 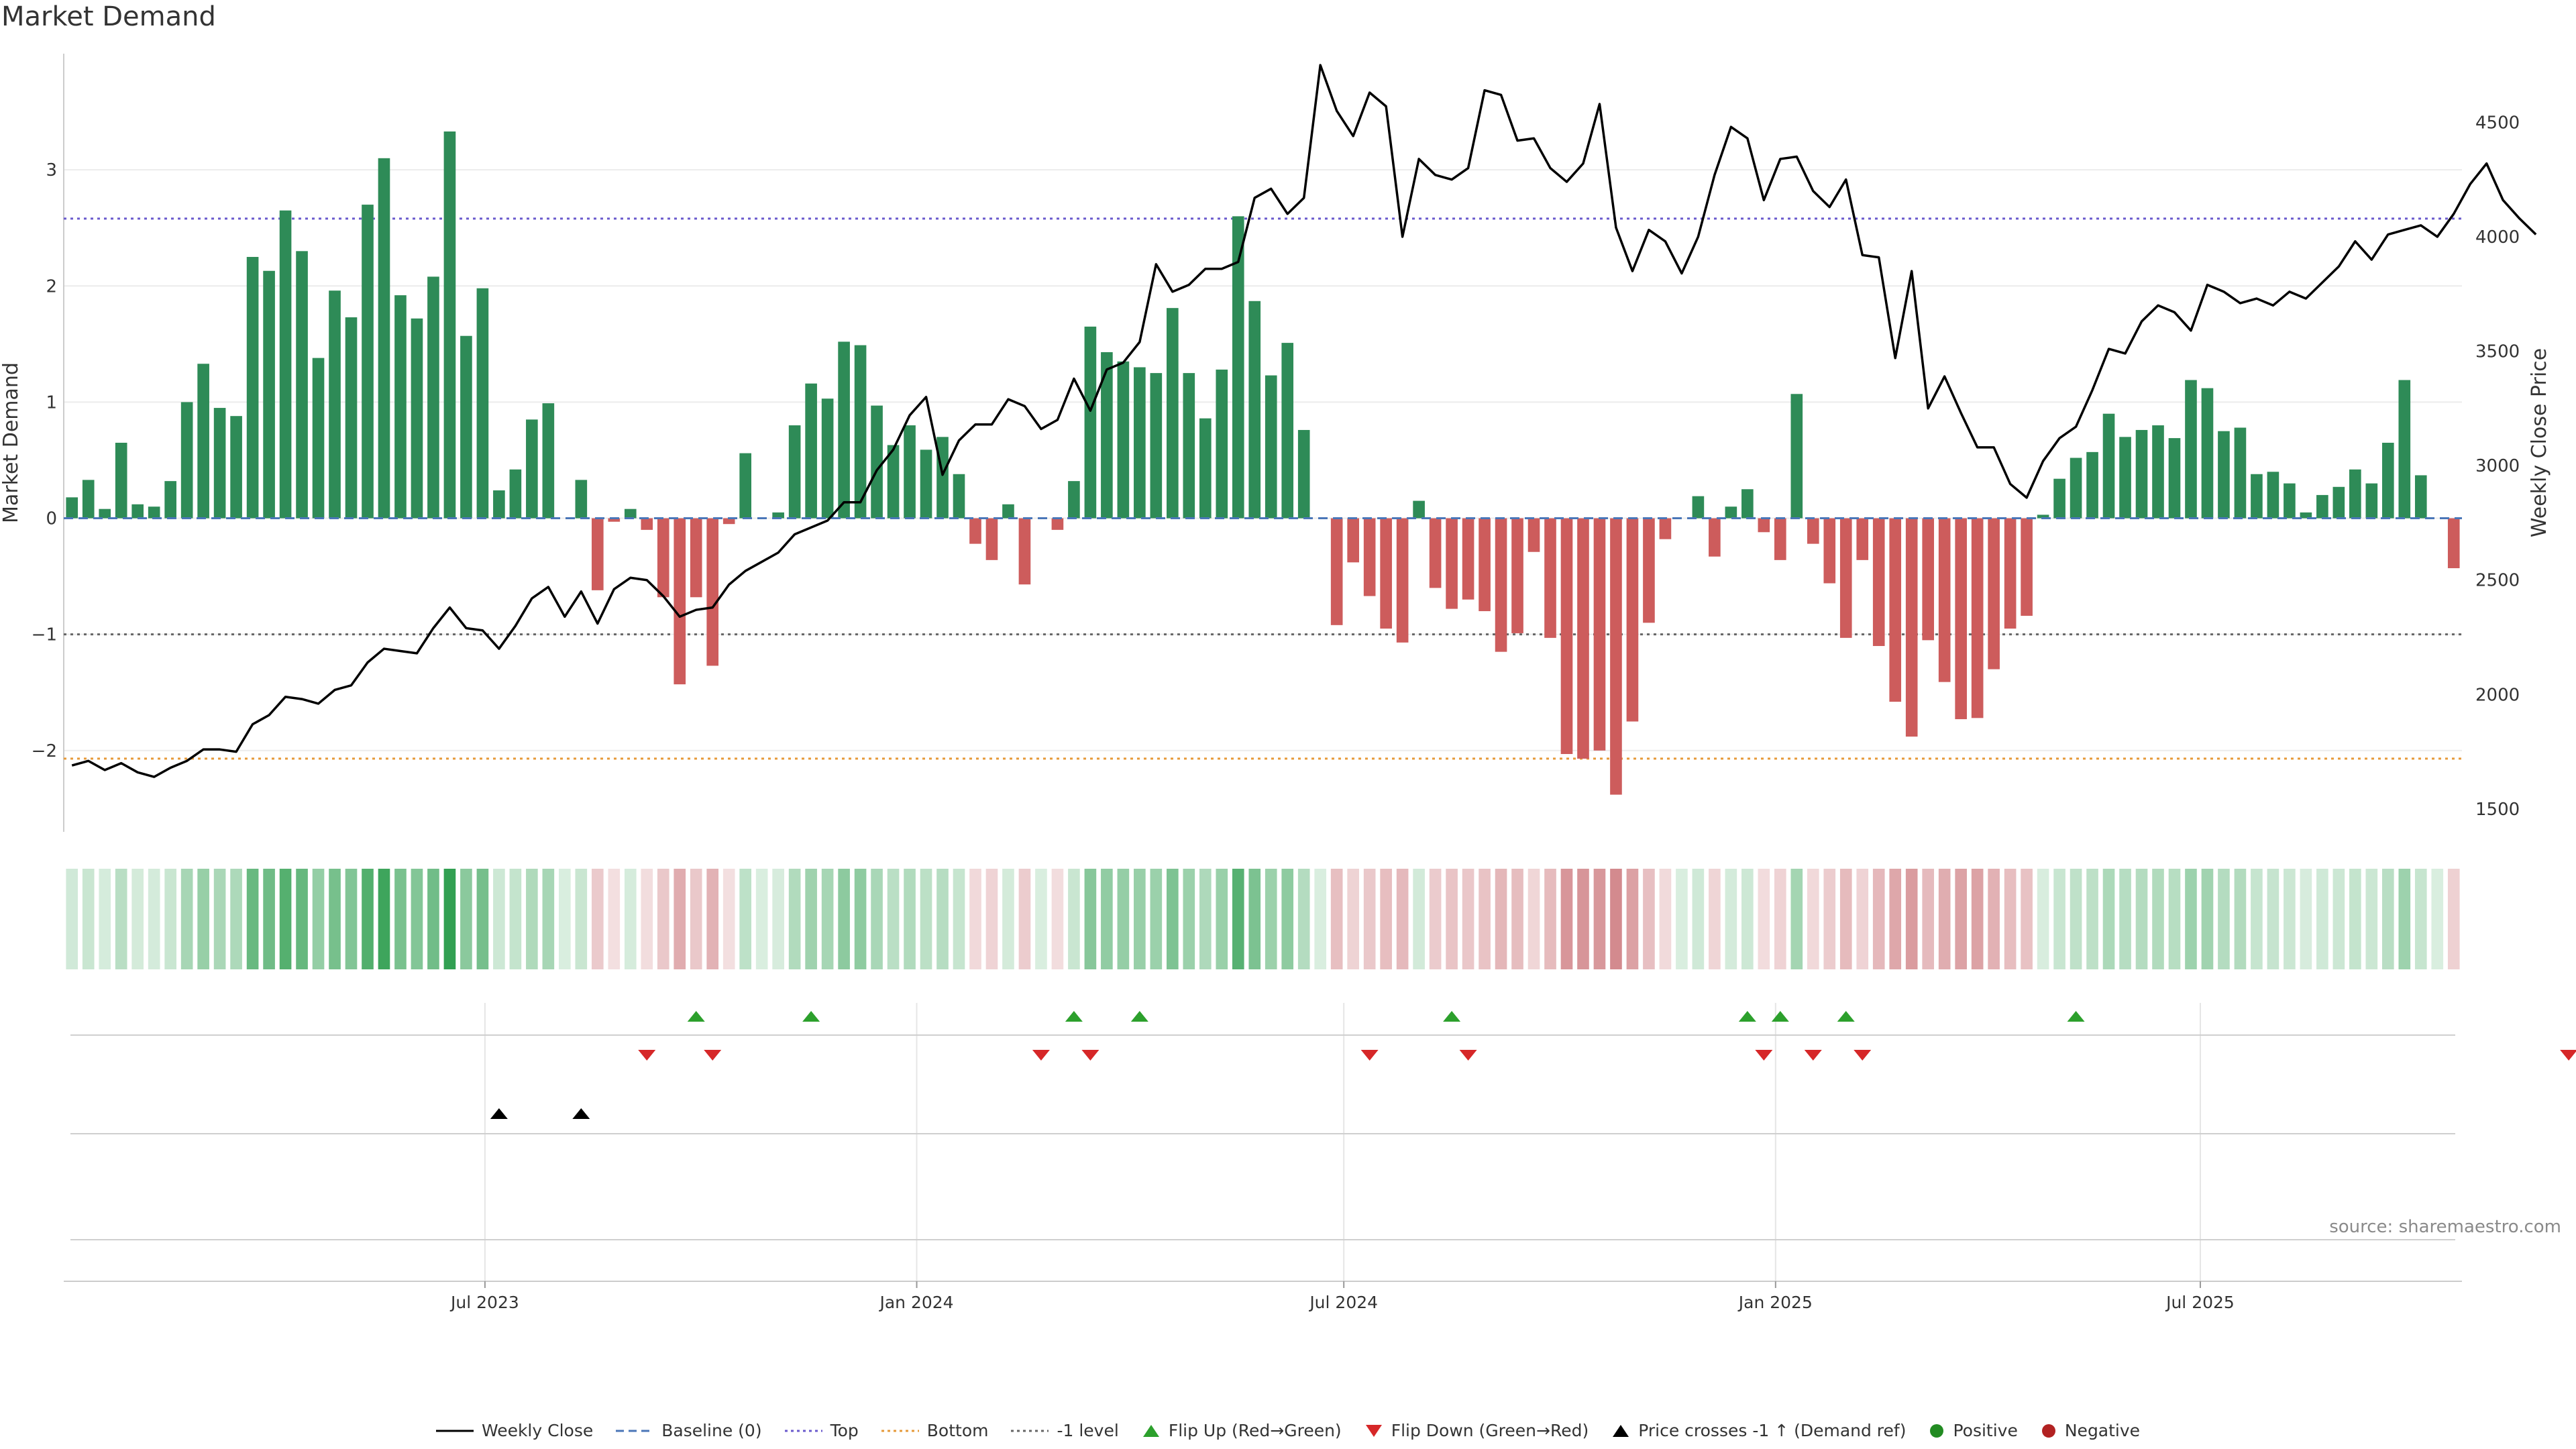 What do you see at coordinates (2539, 442) in the screenshot?
I see `y2-axis-title: Weekly Close Price` at bounding box center [2539, 442].